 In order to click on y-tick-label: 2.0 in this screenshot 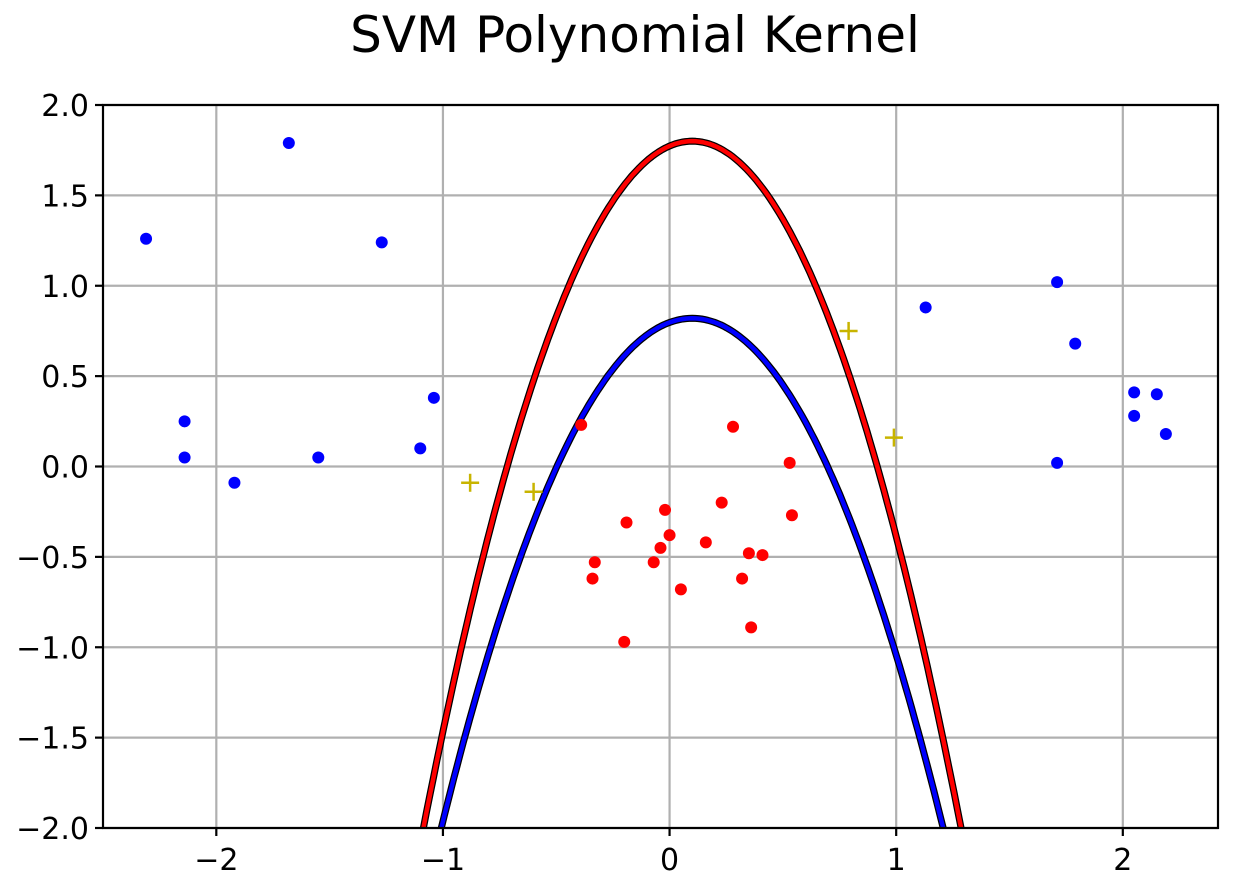, I will do `click(65, 106)`.